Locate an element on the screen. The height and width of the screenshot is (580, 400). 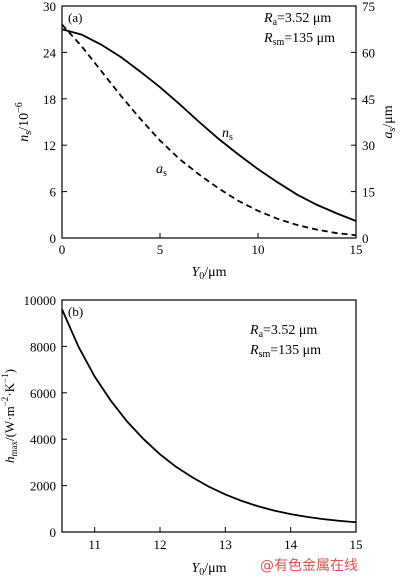
y-tick-label: 6000 is located at coordinates (43, 393).